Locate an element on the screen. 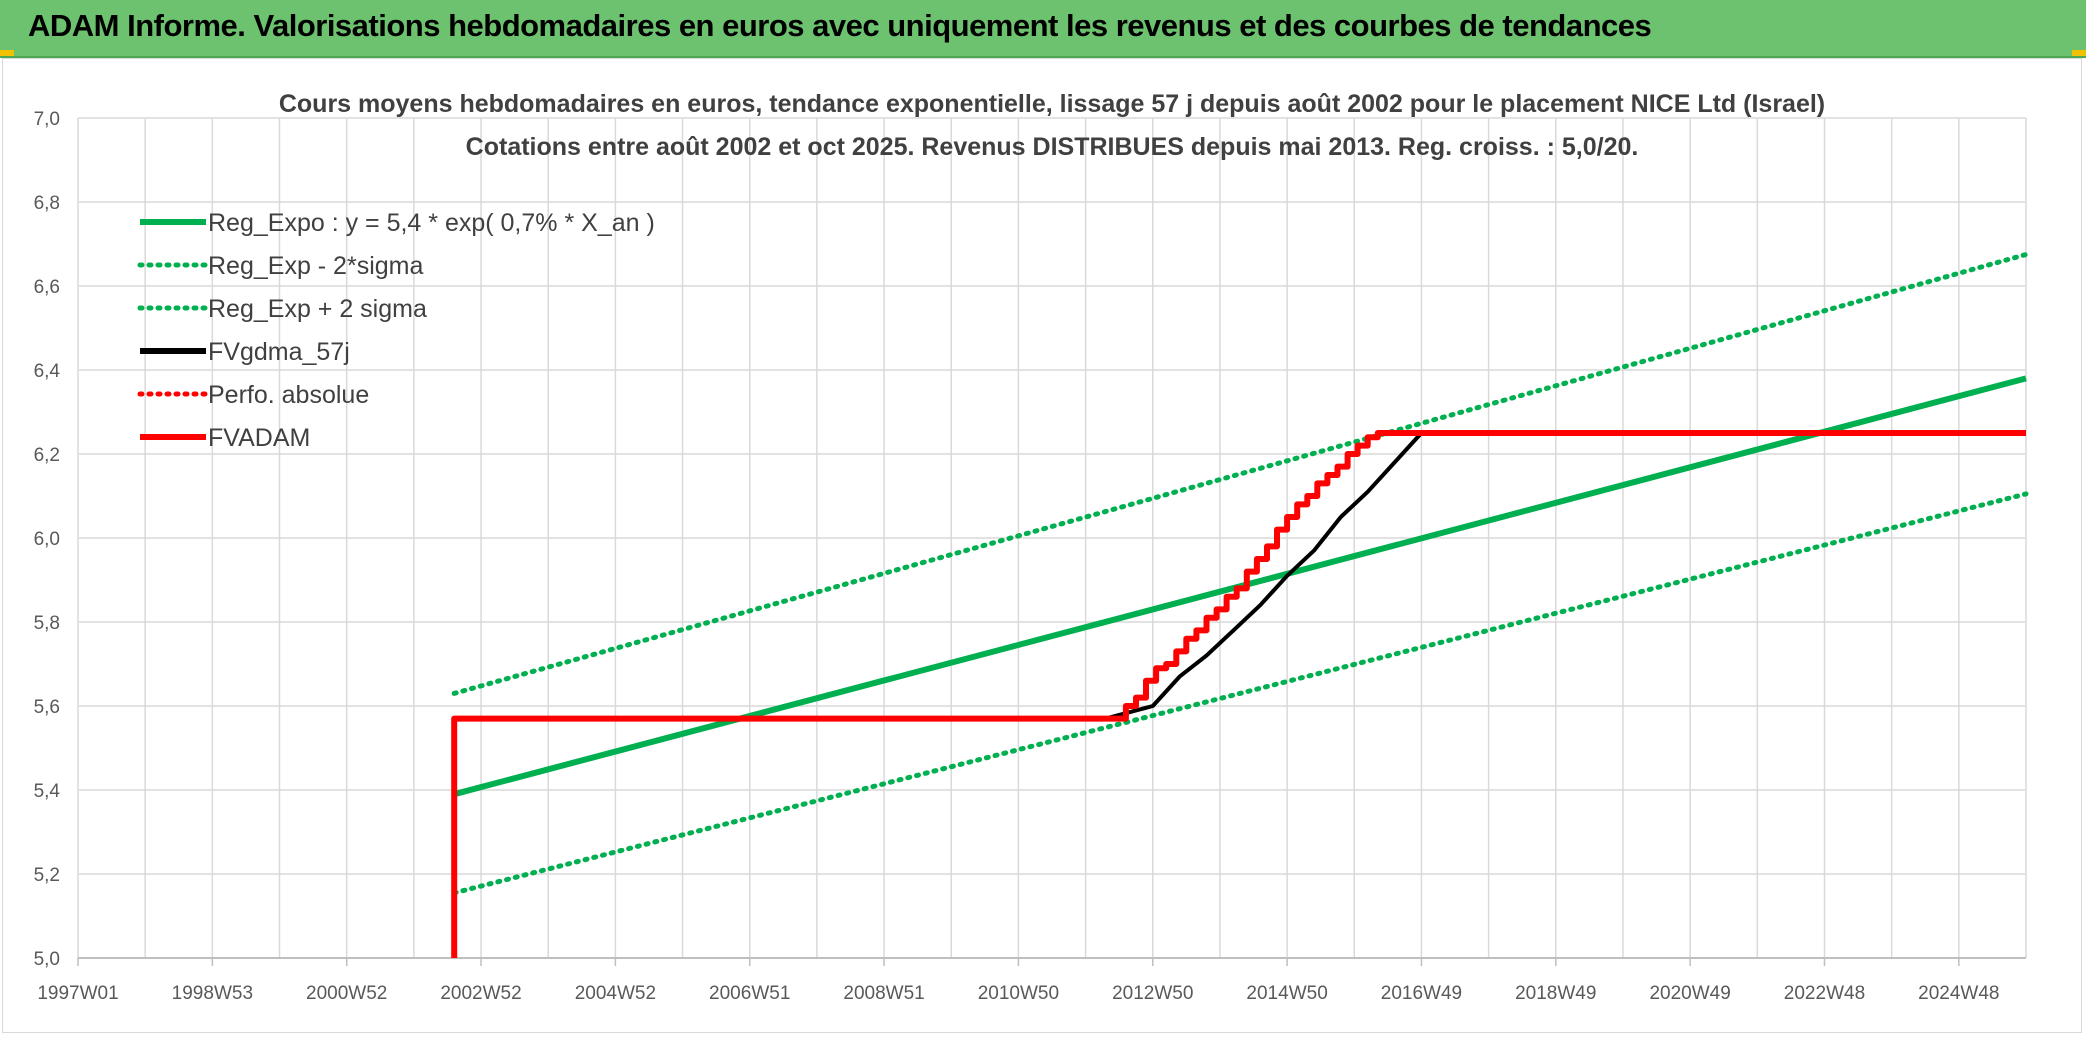  x-tick-label: 2014W50 is located at coordinates (1286, 993).